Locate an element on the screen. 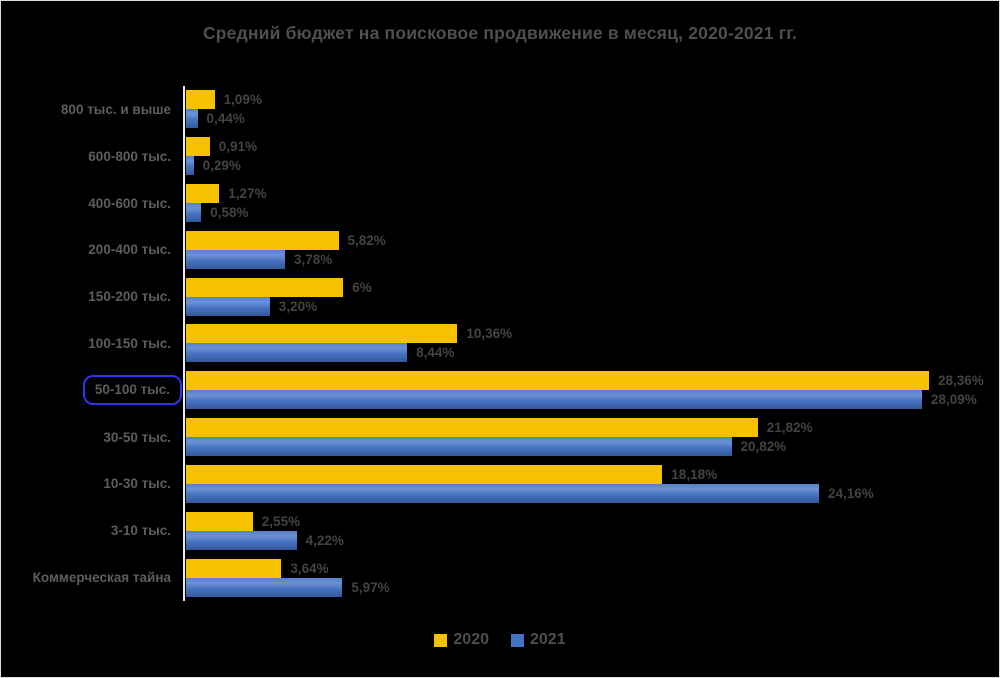 This screenshot has height=678, width=1000. bar-line-2020: 21,82% is located at coordinates (592, 428).